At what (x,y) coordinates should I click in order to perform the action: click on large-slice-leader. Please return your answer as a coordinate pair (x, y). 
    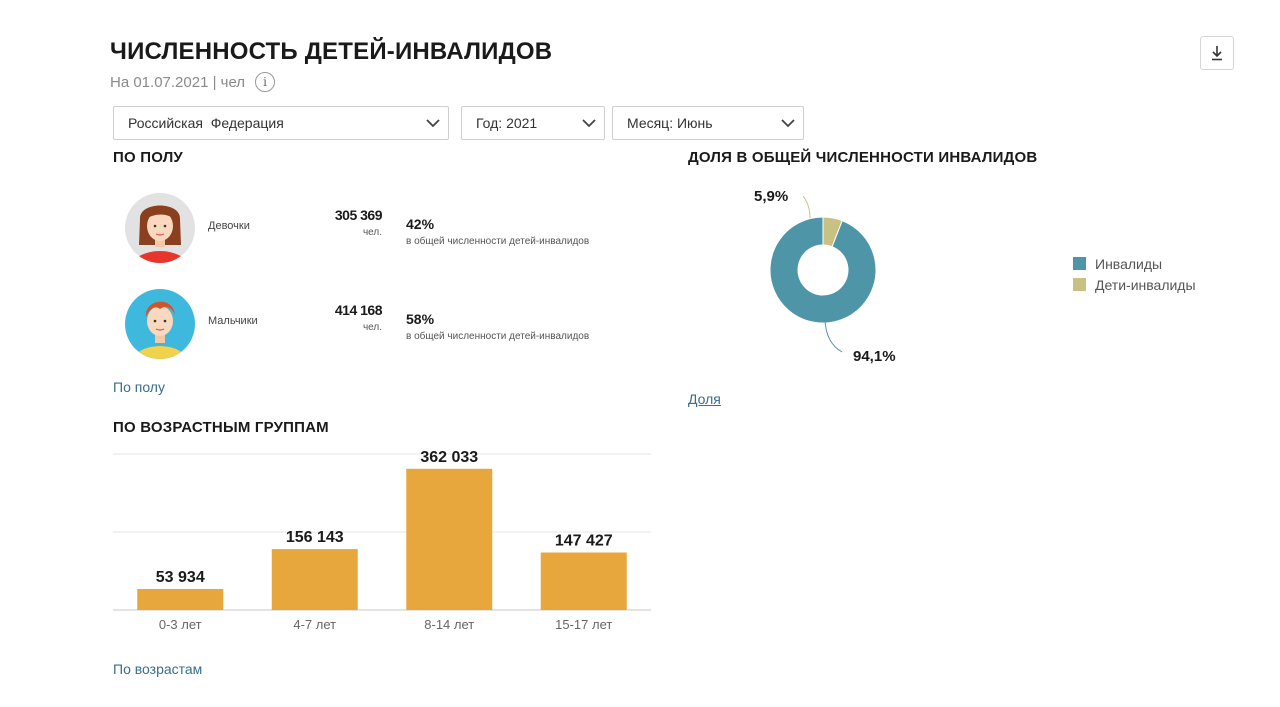
    Looking at the image, I should click on (833, 336).